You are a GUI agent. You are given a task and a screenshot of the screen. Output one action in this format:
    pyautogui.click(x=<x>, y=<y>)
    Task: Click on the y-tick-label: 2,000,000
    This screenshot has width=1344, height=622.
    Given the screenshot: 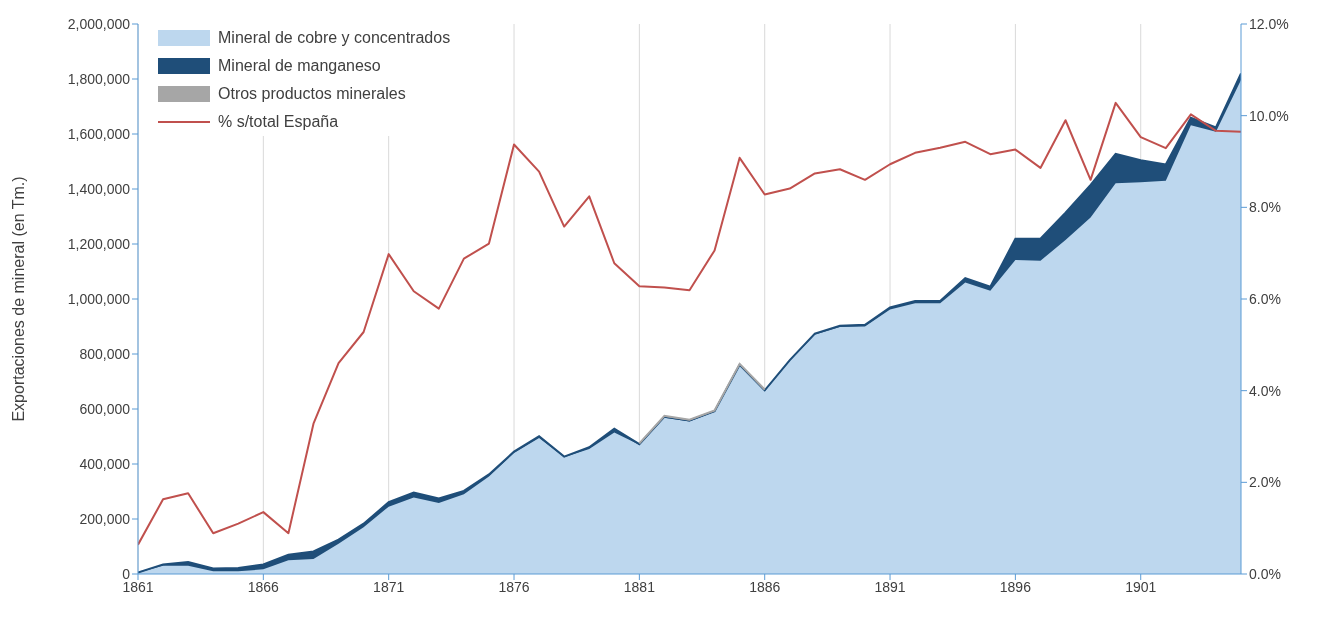 What is the action you would take?
    pyautogui.click(x=99, y=23)
    